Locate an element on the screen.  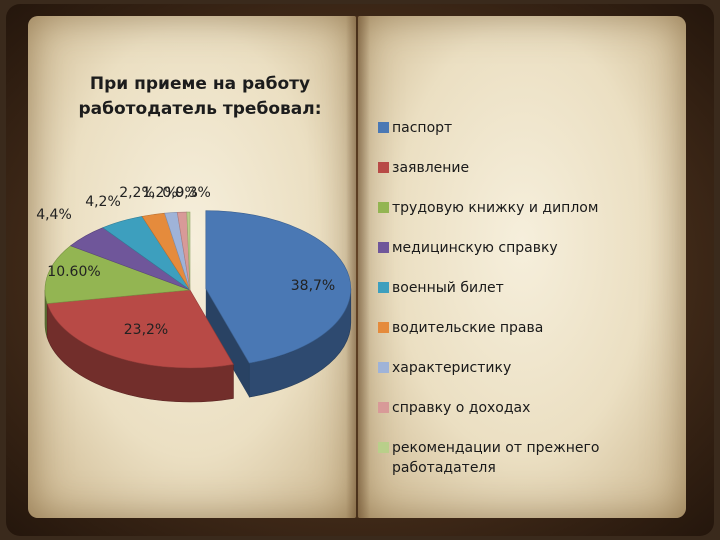
legend-item-5: водительские права is located at coordinates (518, 328).